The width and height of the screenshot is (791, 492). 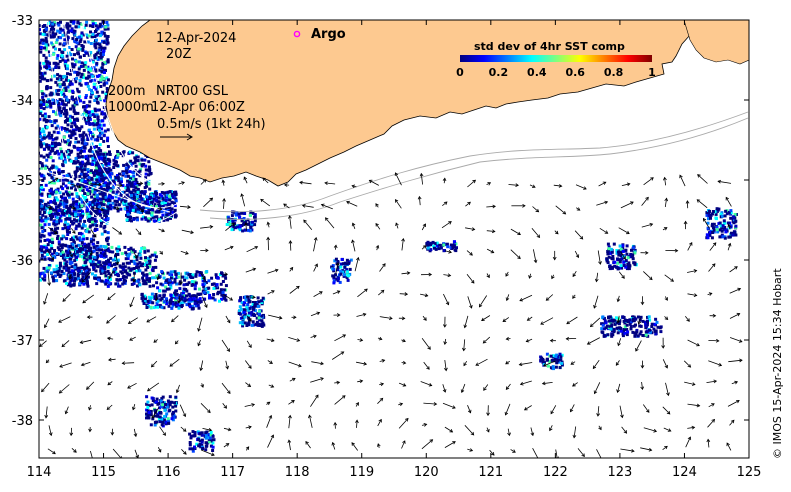 What do you see at coordinates (716, 42) in the screenshot?
I see `coastal-island` at bounding box center [716, 42].